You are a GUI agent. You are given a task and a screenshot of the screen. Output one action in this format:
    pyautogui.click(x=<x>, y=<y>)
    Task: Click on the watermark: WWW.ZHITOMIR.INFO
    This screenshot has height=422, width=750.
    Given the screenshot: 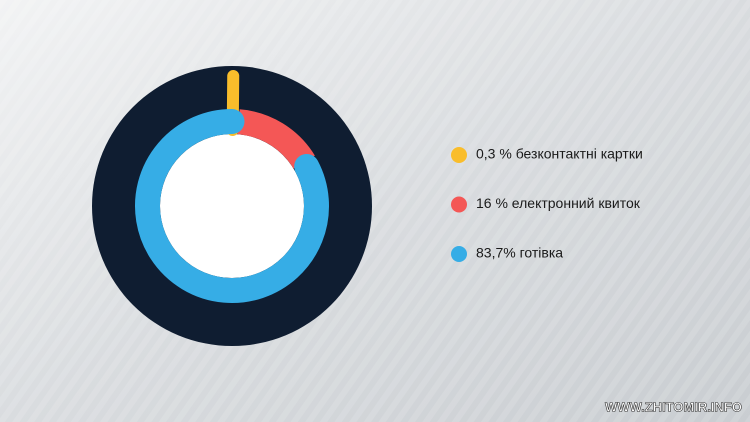 What is the action you would take?
    pyautogui.click(x=673, y=406)
    